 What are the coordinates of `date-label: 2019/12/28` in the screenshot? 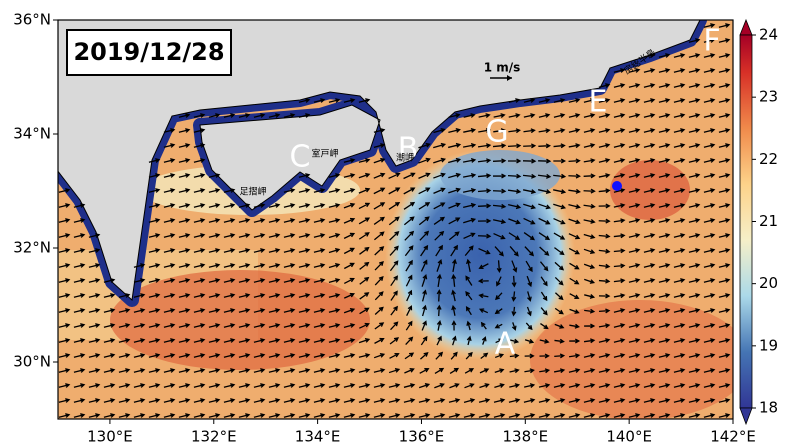 It's located at (148, 52).